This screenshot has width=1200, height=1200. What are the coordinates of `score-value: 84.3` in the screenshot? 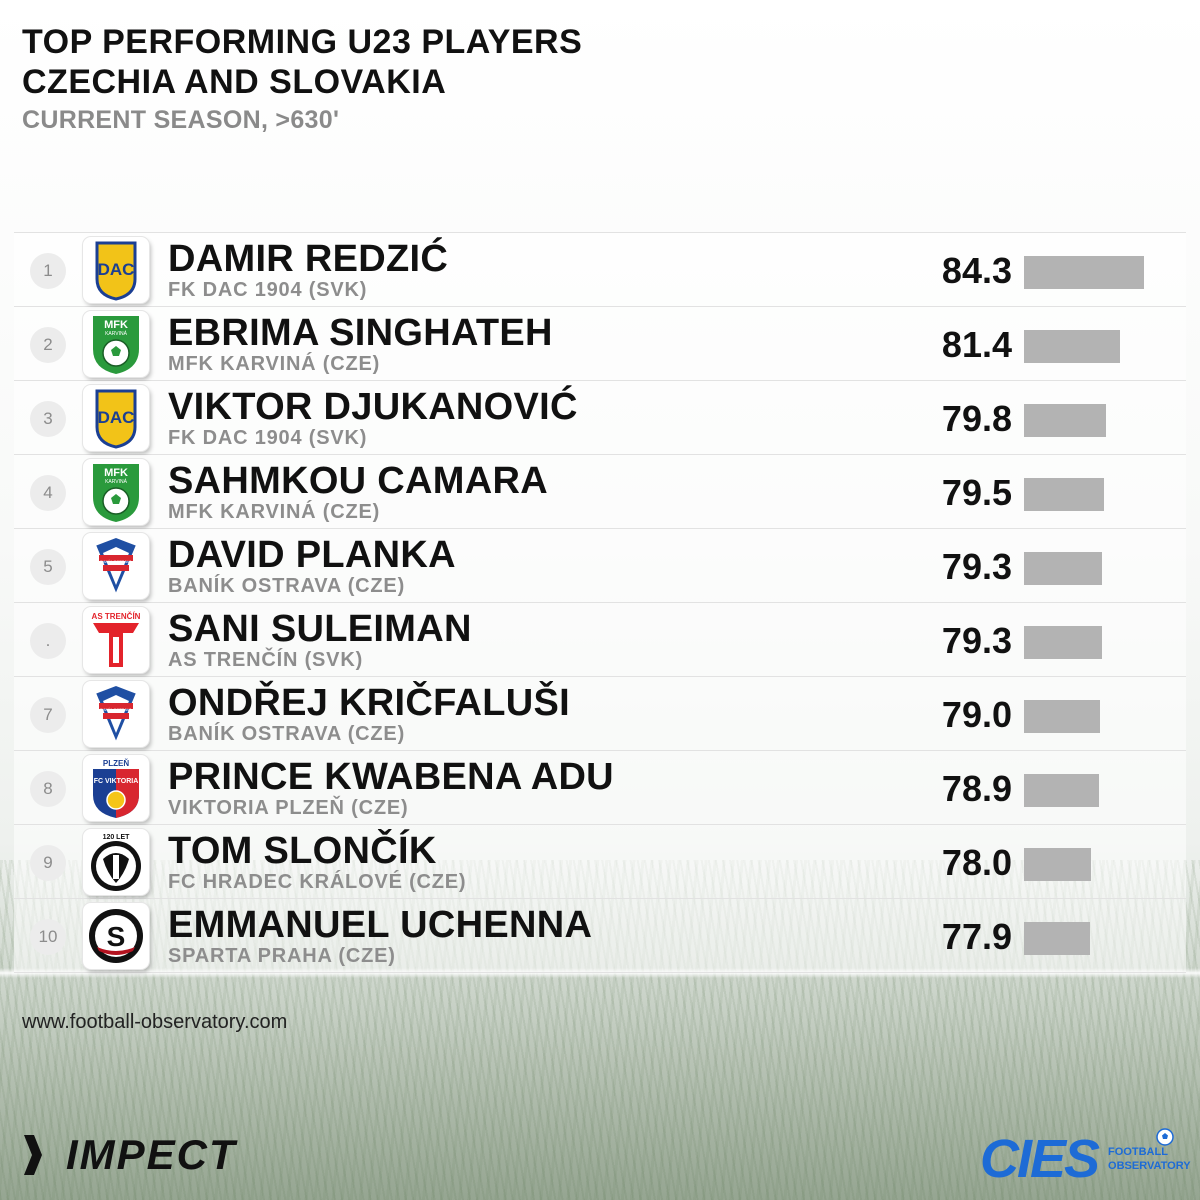 It's located at (976, 270).